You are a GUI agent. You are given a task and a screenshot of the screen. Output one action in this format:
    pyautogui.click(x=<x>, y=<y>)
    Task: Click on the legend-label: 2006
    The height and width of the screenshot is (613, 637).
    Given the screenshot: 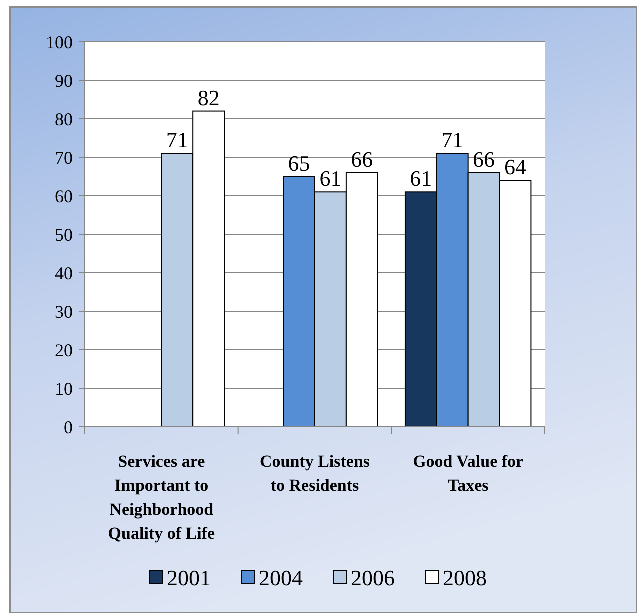 What is the action you would take?
    pyautogui.click(x=373, y=578)
    